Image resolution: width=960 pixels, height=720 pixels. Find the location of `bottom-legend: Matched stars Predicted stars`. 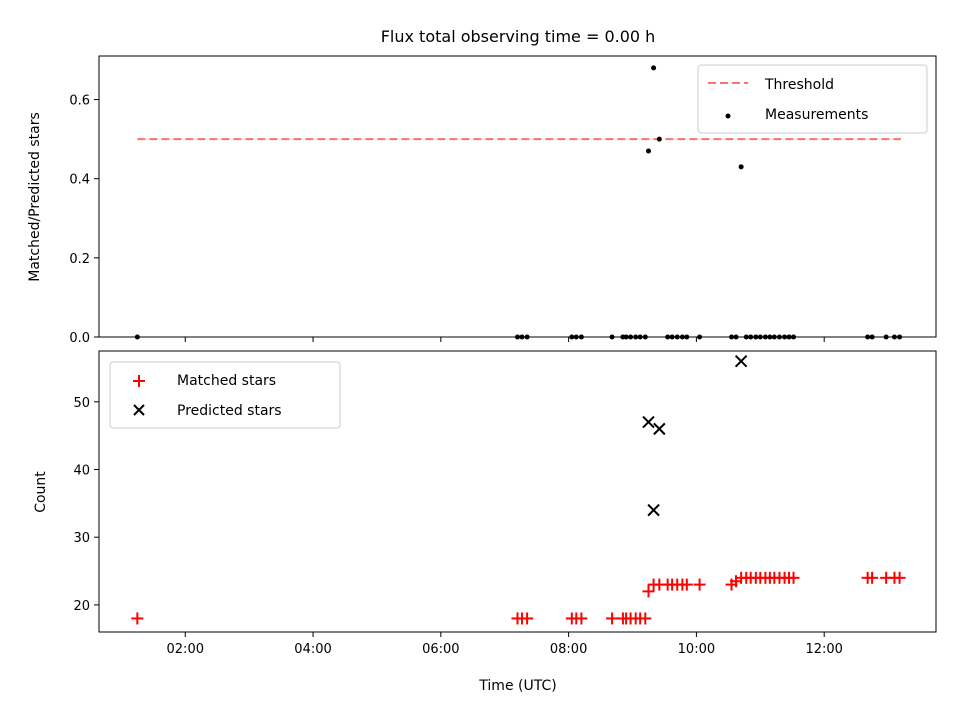

bottom-legend: Matched stars Predicted stars is located at coordinates (225, 395).